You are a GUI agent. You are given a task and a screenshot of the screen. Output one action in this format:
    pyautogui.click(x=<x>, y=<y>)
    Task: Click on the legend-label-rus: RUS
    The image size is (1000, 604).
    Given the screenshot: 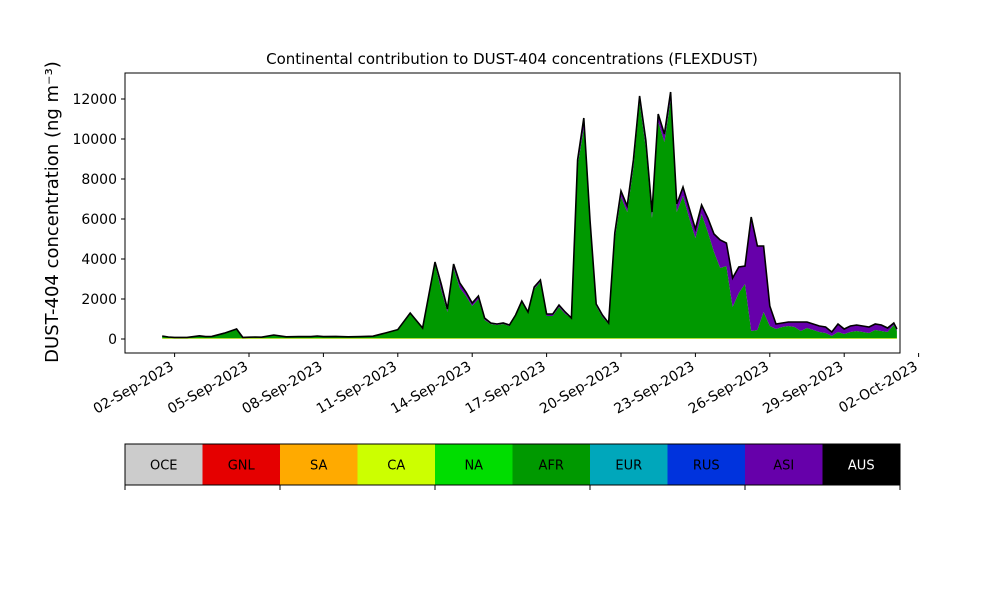 What is the action you would take?
    pyautogui.click(x=706, y=466)
    